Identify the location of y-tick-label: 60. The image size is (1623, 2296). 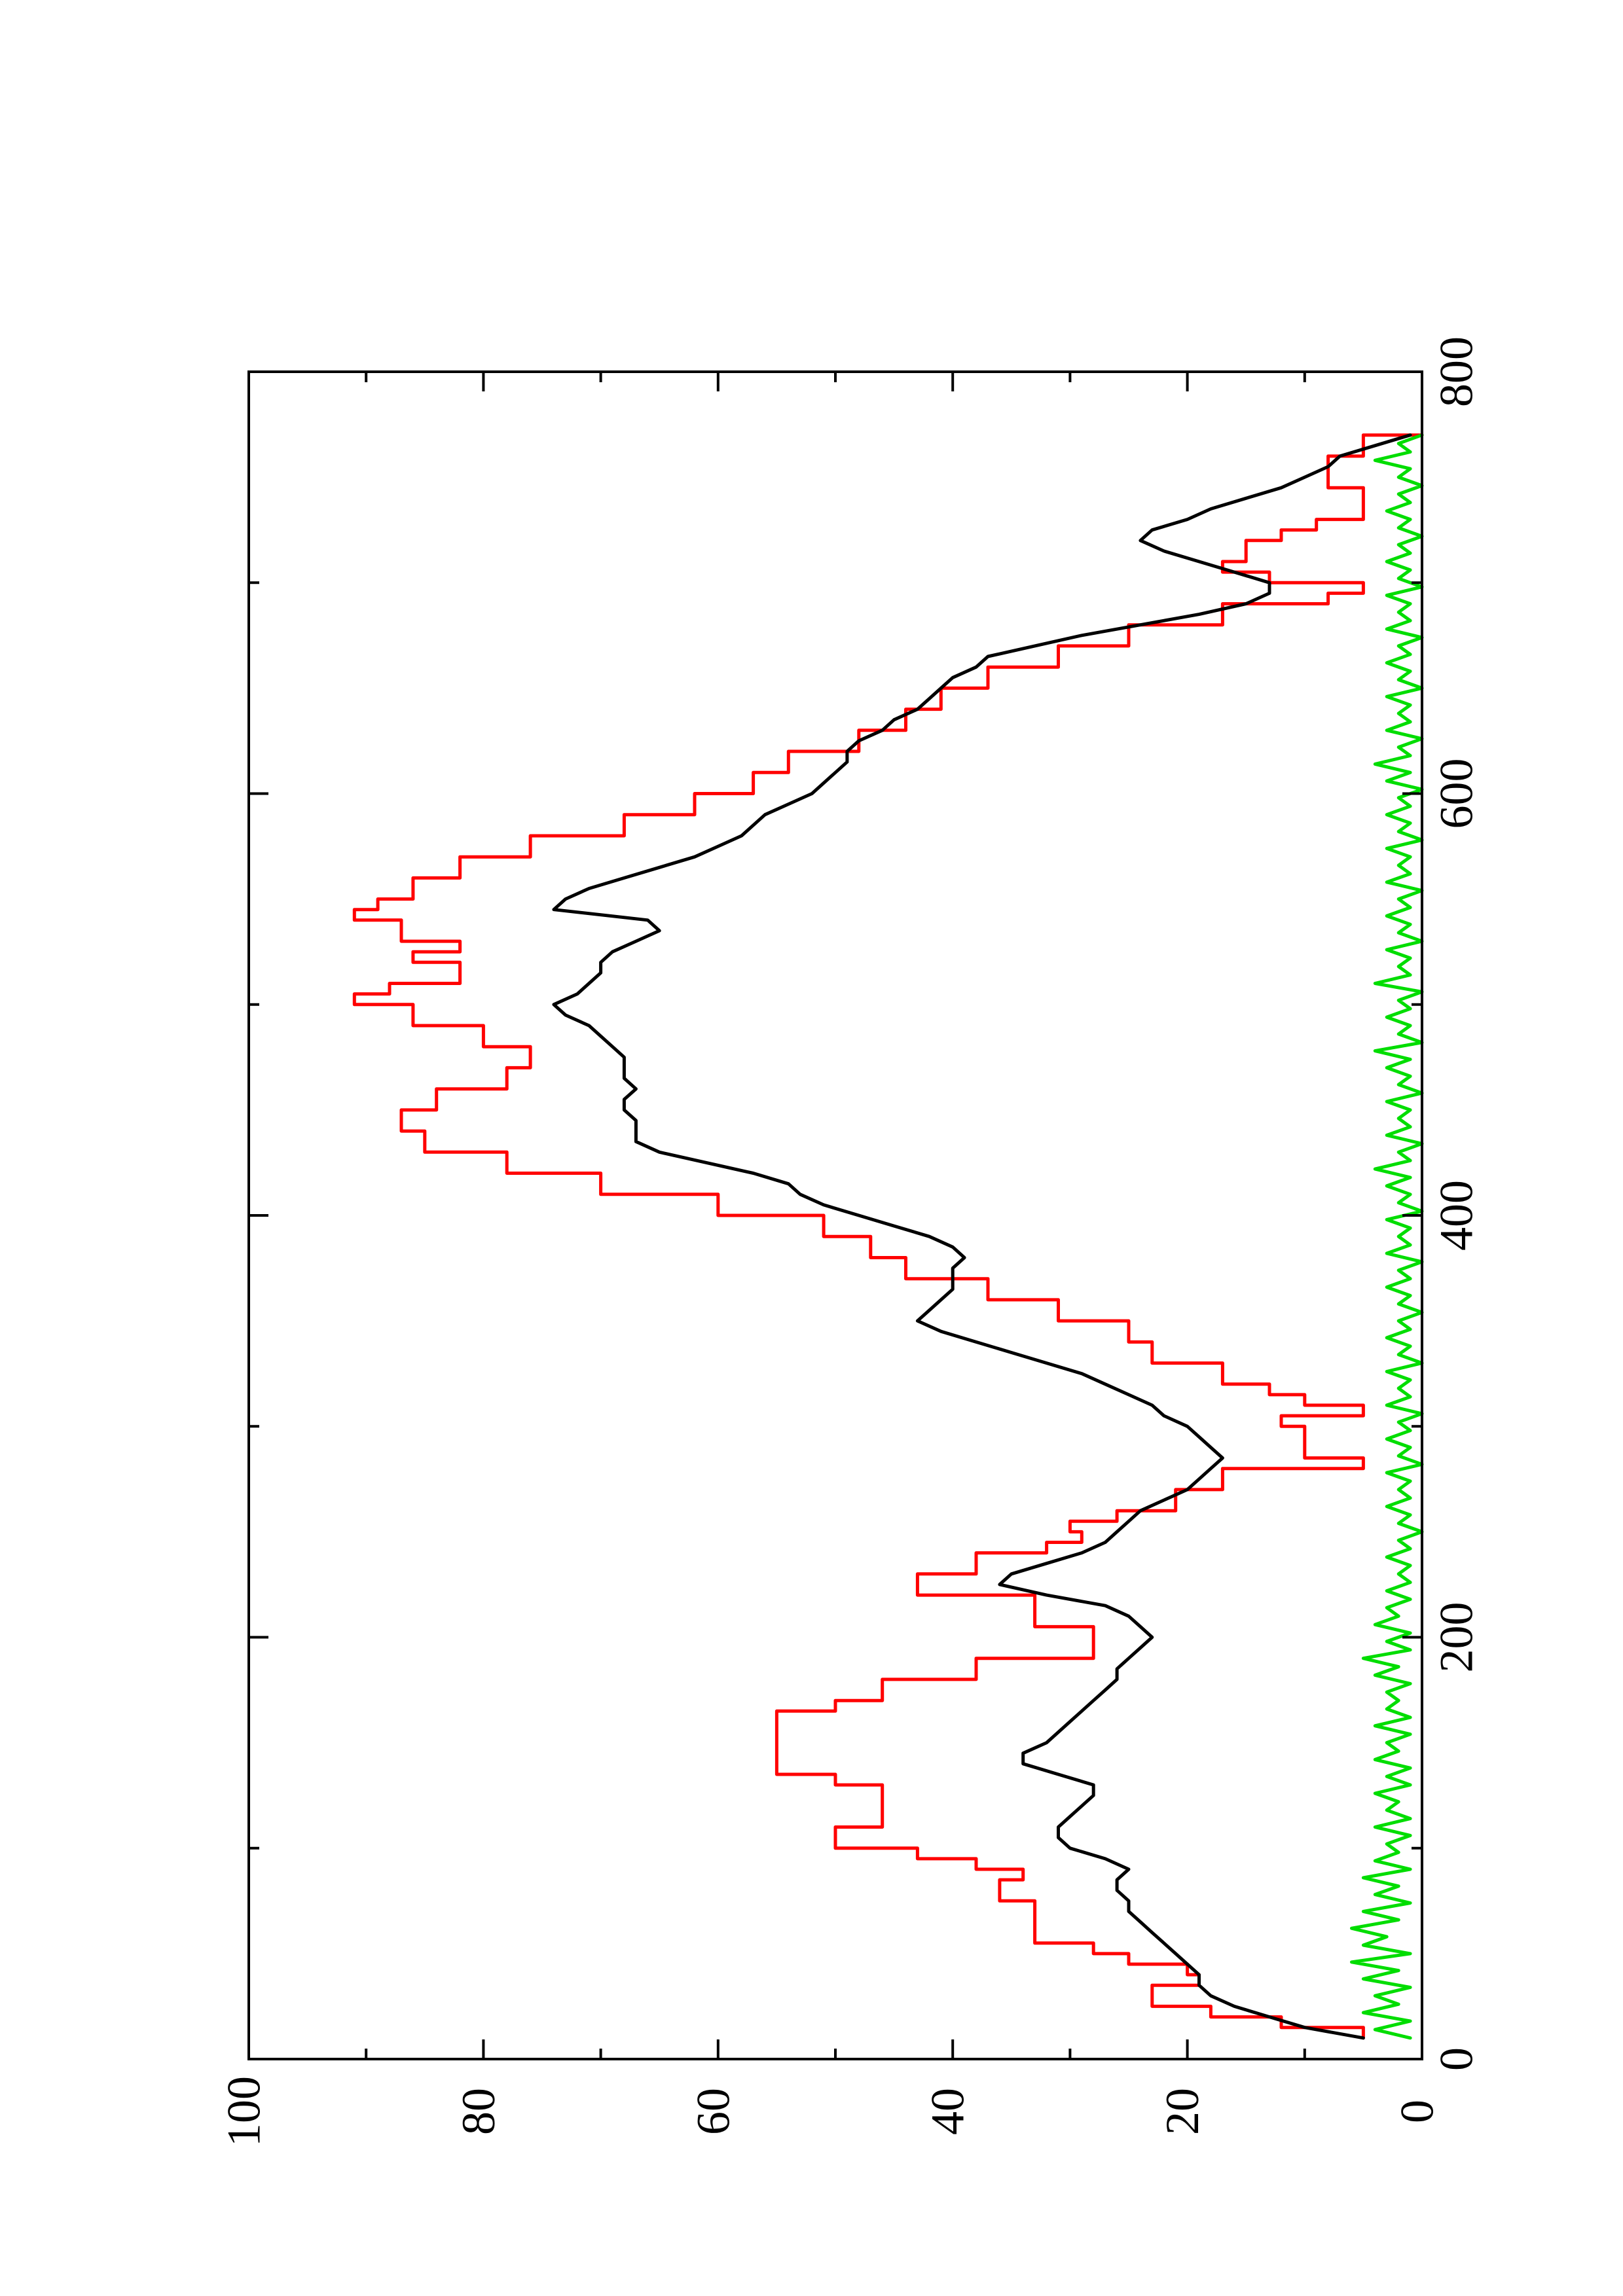
(713, 2111).